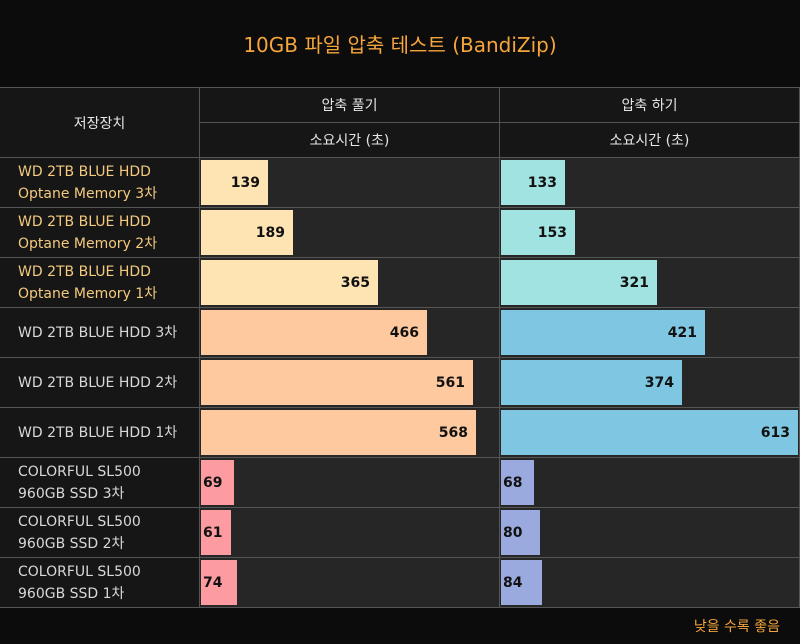  Describe the element at coordinates (650, 183) in the screenshot. I see `compress-bar-cell: 133` at that location.